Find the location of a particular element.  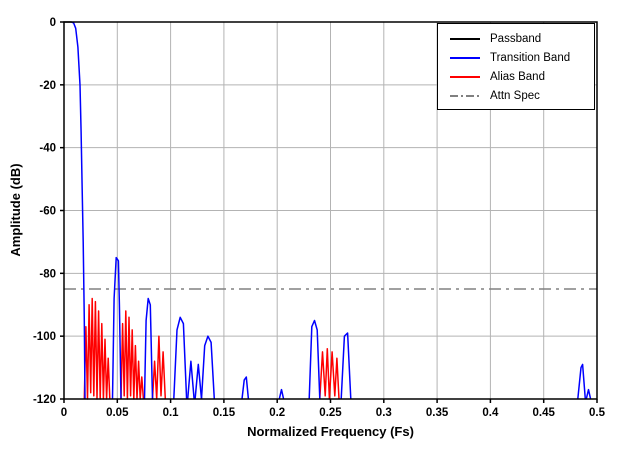

y-tick-label: -100 is located at coordinates (44, 337).